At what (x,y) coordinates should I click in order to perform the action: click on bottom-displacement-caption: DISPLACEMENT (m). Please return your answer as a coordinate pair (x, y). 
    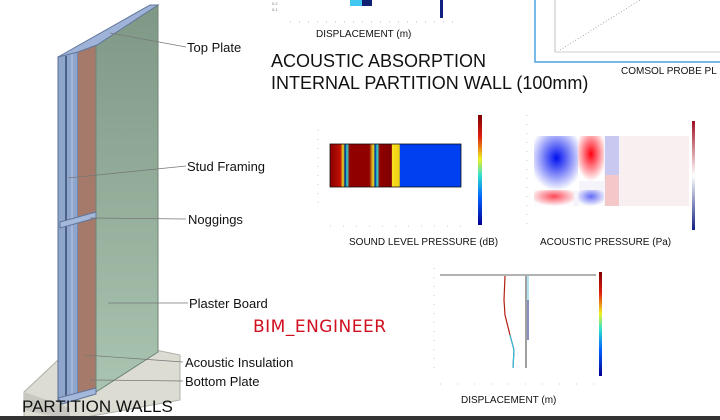
    Looking at the image, I should click on (508, 400).